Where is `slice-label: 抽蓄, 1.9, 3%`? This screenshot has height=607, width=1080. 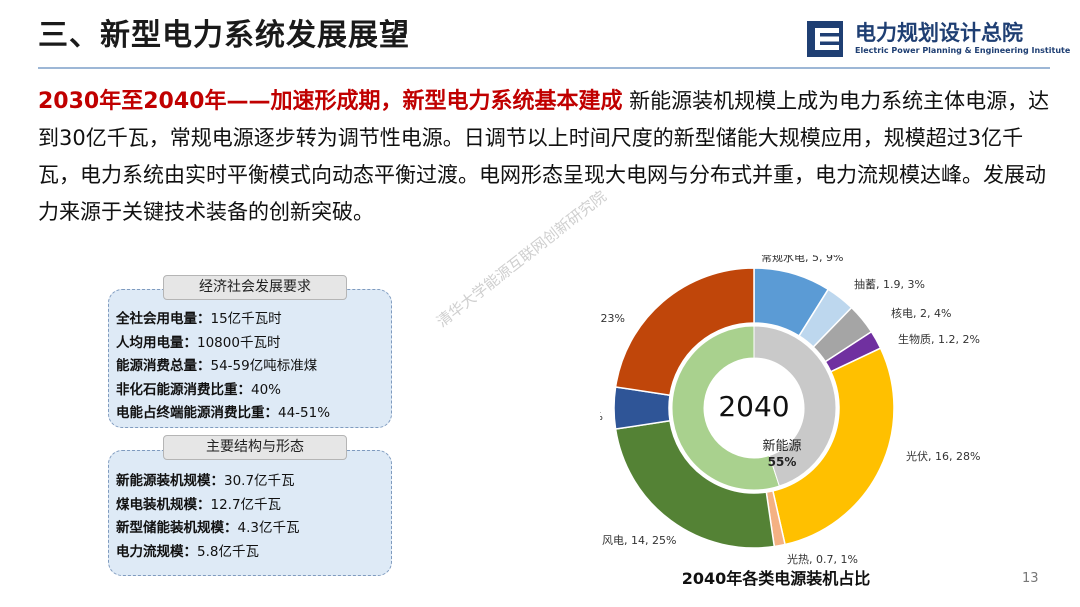
slice-label: 抽蓄, 1.9, 3% is located at coordinates (889, 284).